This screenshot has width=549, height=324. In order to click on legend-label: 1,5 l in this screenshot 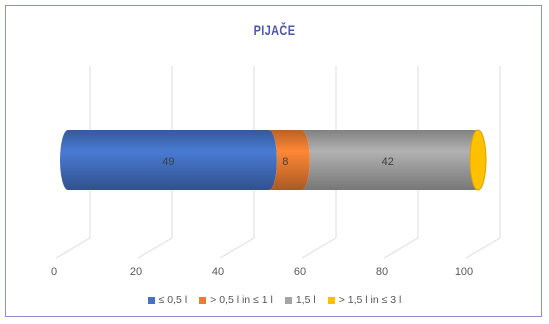, I will do `click(305, 300)`.